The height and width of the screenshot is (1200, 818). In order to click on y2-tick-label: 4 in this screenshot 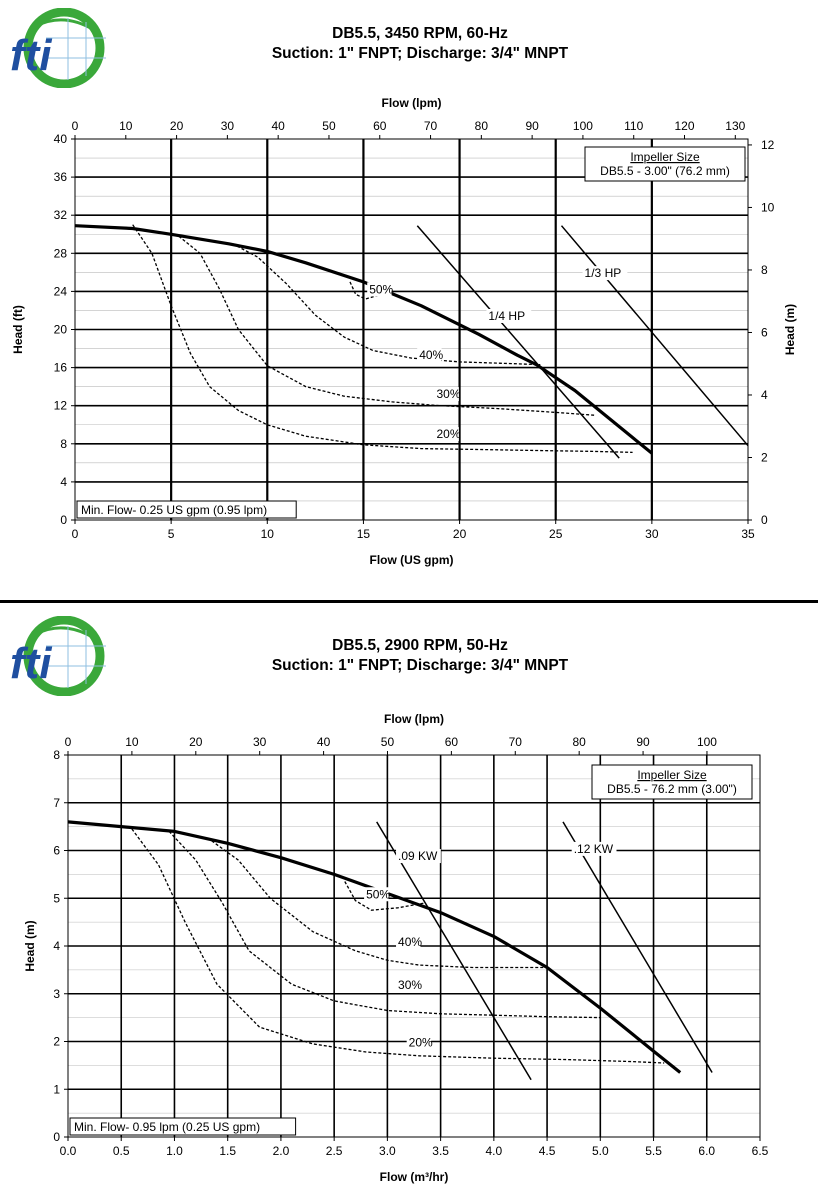, I will do `click(764, 395)`.